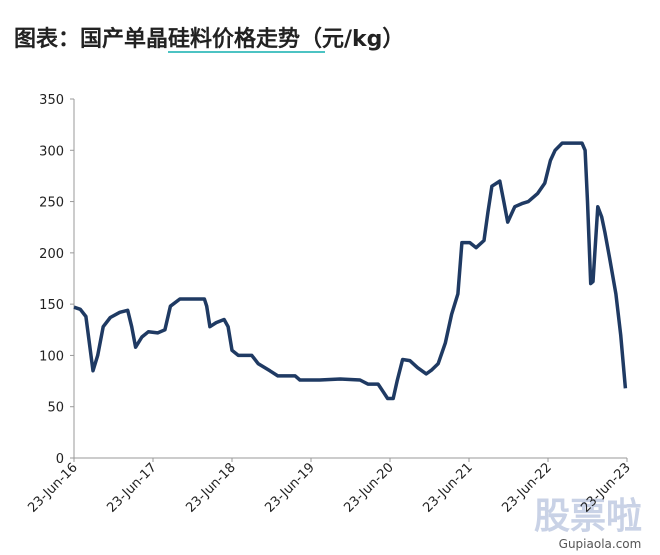 The height and width of the screenshot is (555, 660). What do you see at coordinates (290, 488) in the screenshot?
I see `x-tick-label: 23-Jun-19` at bounding box center [290, 488].